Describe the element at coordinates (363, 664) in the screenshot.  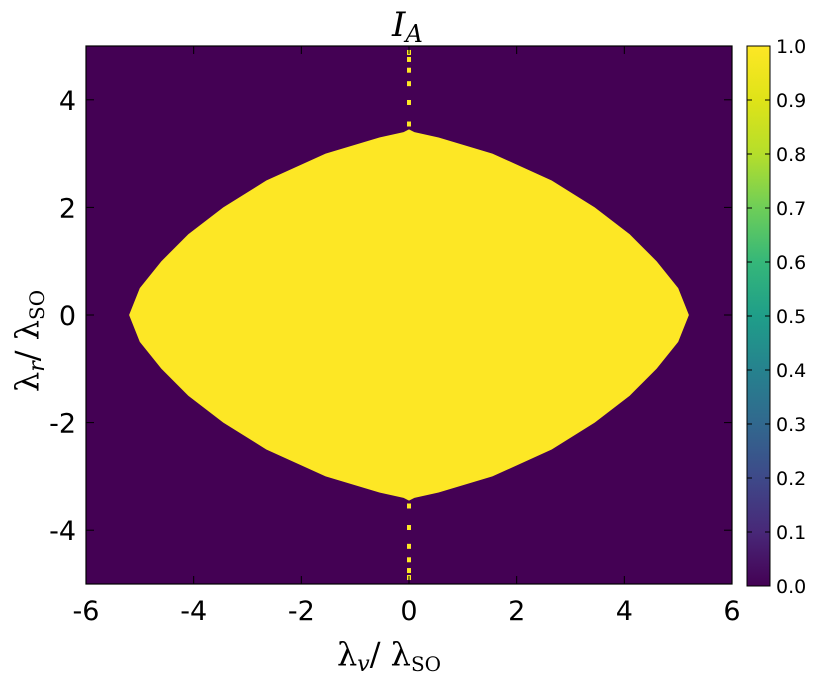
I see `x-label-sub: v` at that location.